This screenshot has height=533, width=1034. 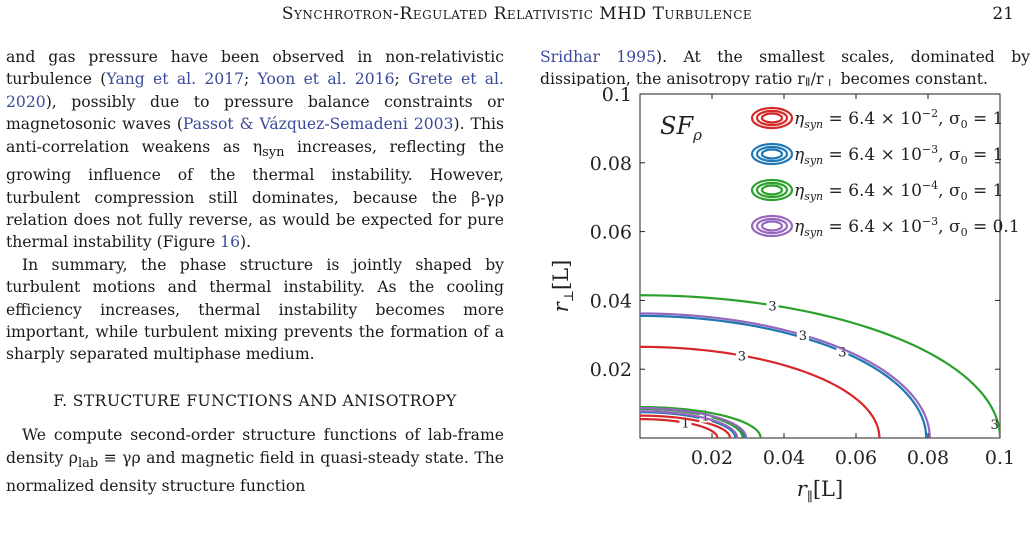 What do you see at coordinates (611, 301) in the screenshot?
I see `y-tick-label: 0.04` at bounding box center [611, 301].